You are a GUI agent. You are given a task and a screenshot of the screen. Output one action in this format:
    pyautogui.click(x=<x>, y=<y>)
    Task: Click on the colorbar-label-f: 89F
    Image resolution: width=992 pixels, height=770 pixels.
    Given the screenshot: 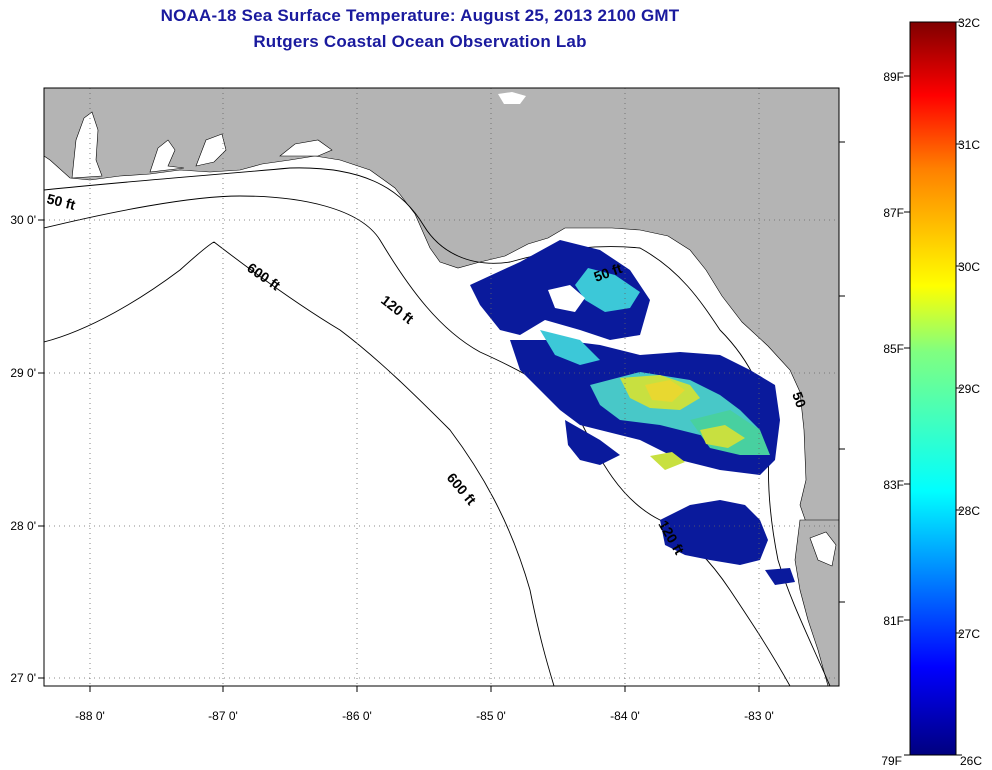 What is the action you would take?
    pyautogui.click(x=893, y=77)
    